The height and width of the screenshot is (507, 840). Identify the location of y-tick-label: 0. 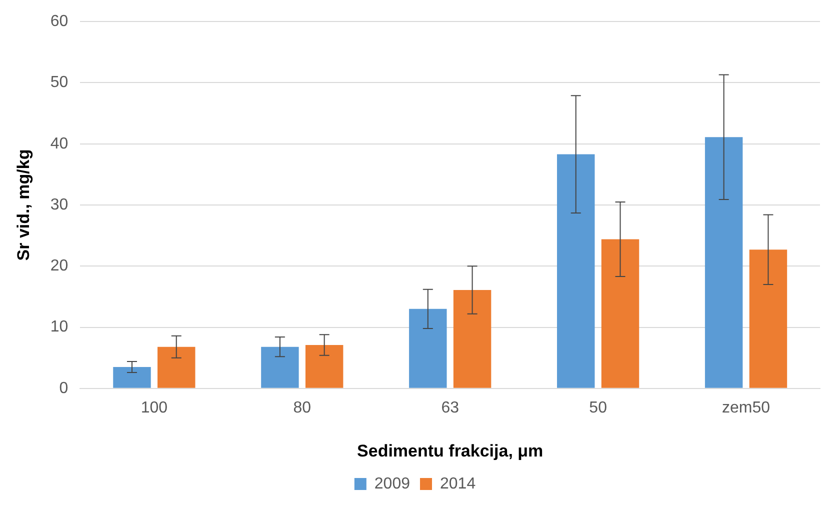
(63, 388).